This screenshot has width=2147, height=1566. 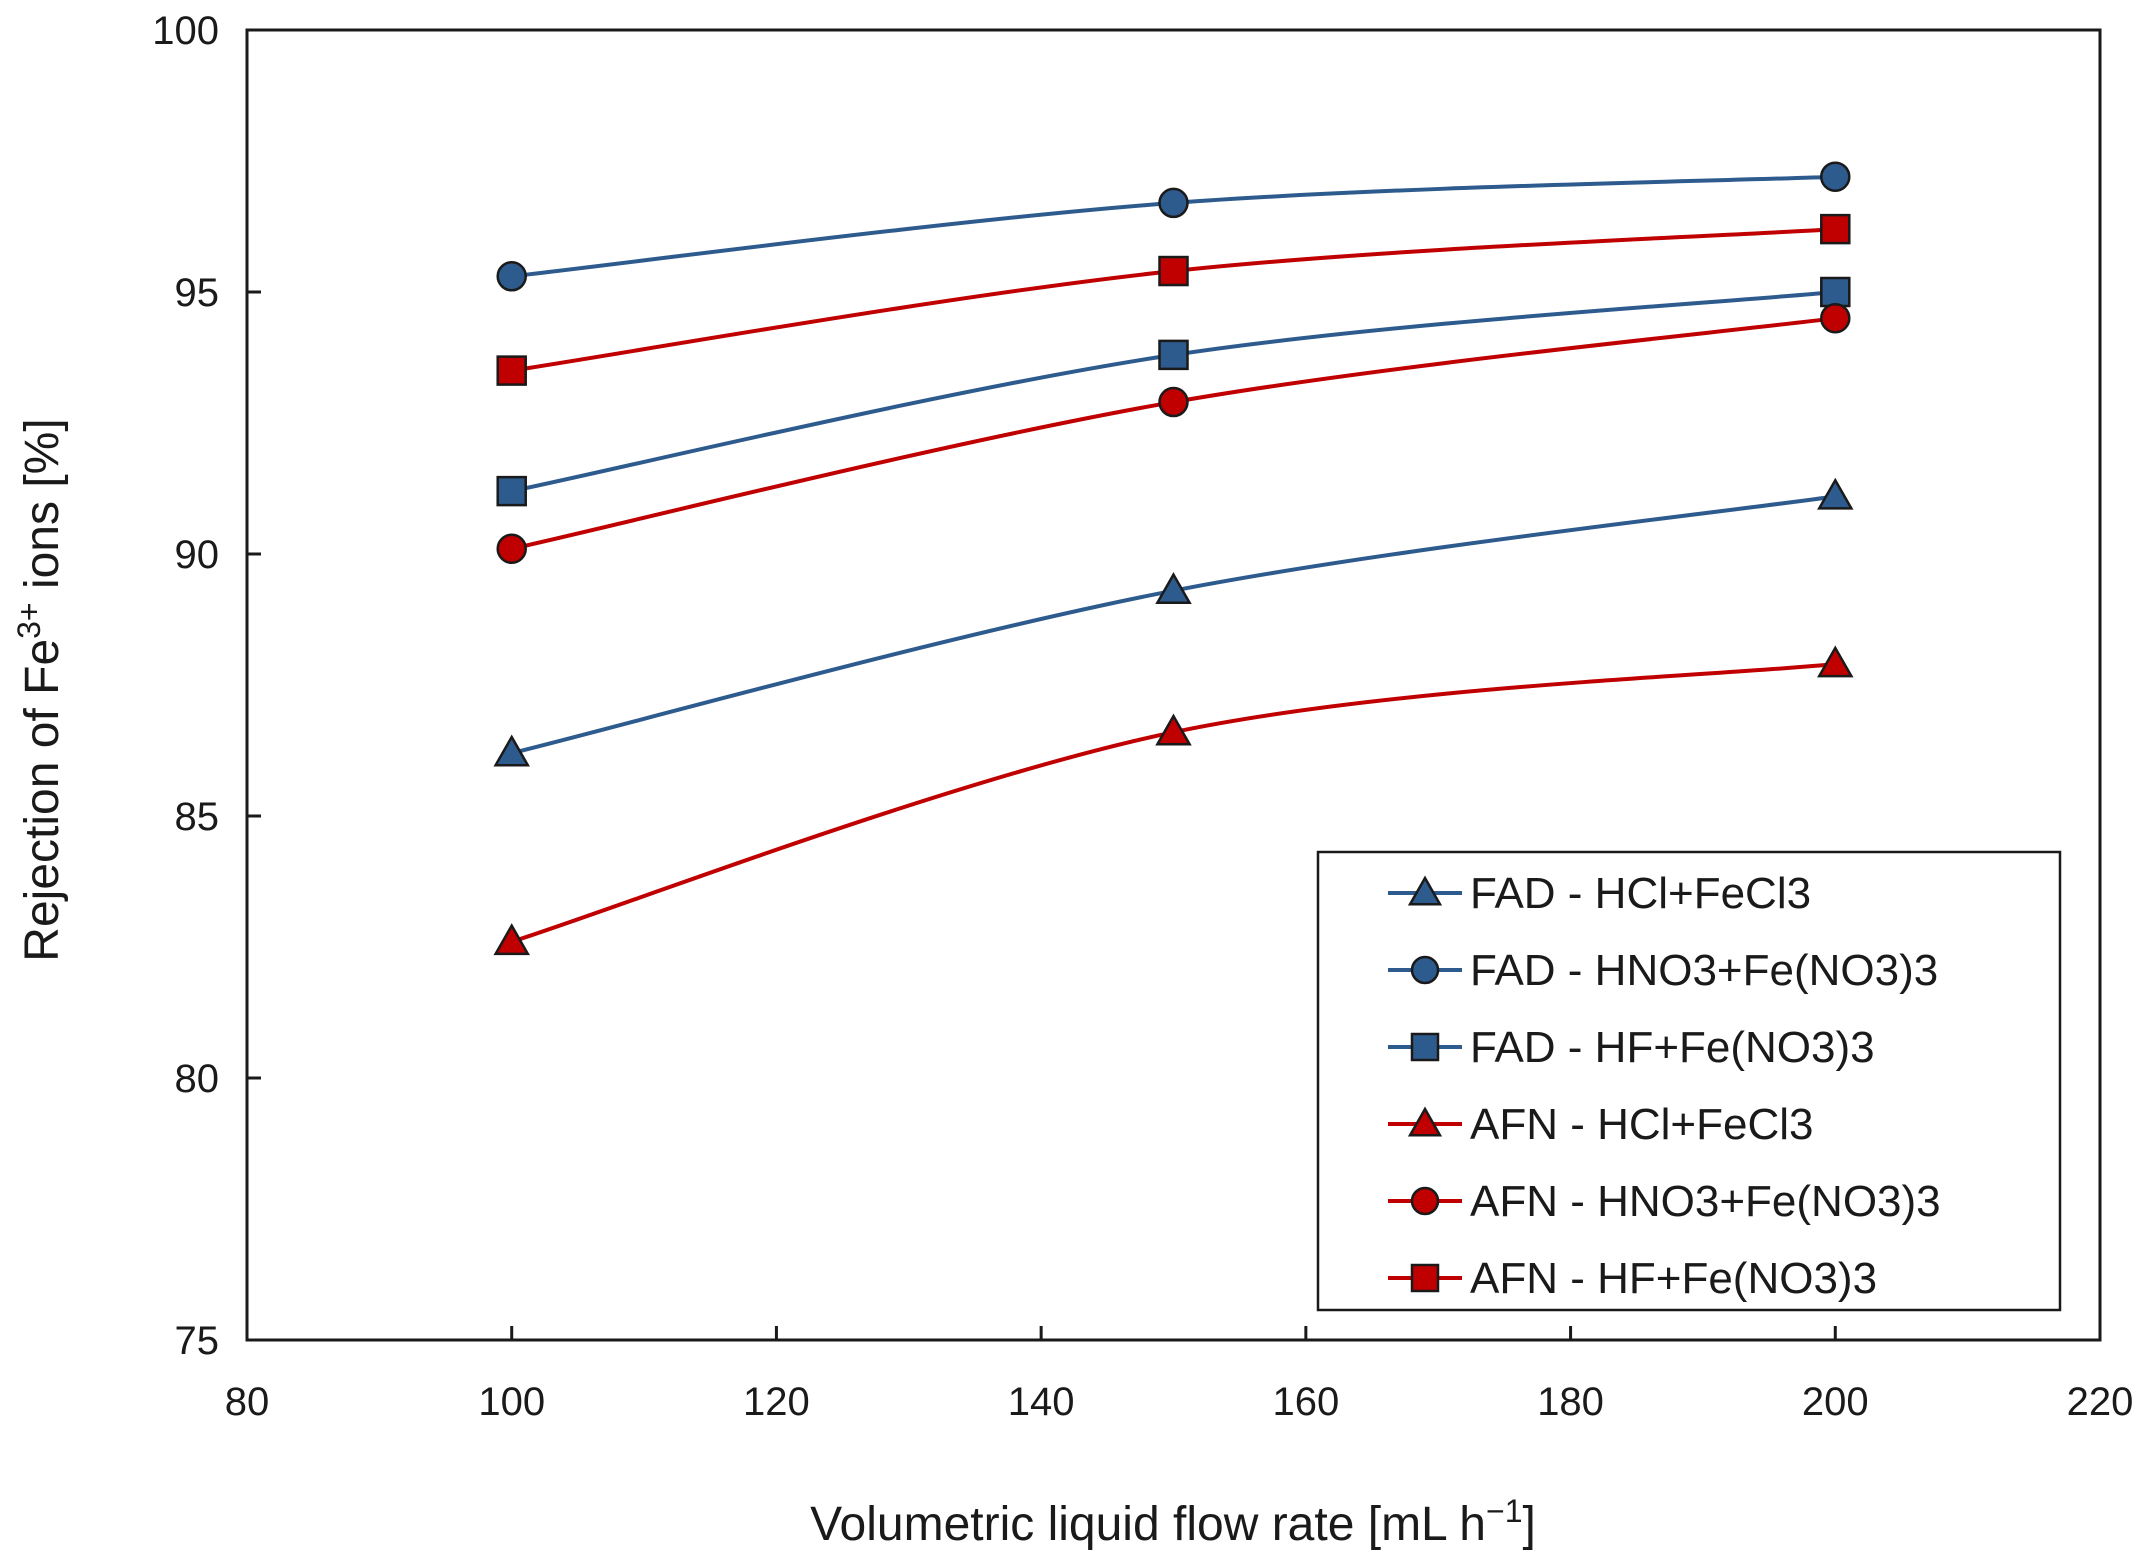 What do you see at coordinates (197, 293) in the screenshot?
I see `y-tick-label: 95` at bounding box center [197, 293].